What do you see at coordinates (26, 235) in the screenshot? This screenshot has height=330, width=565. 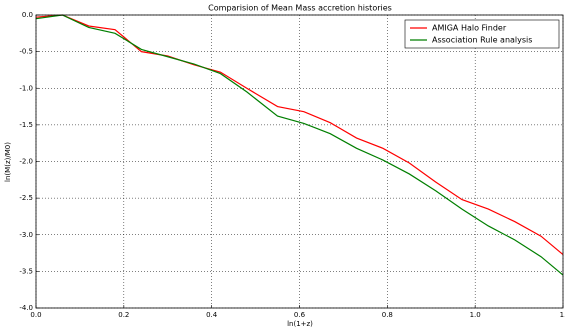 I see `y-tick-label: -3.0` at bounding box center [26, 235].